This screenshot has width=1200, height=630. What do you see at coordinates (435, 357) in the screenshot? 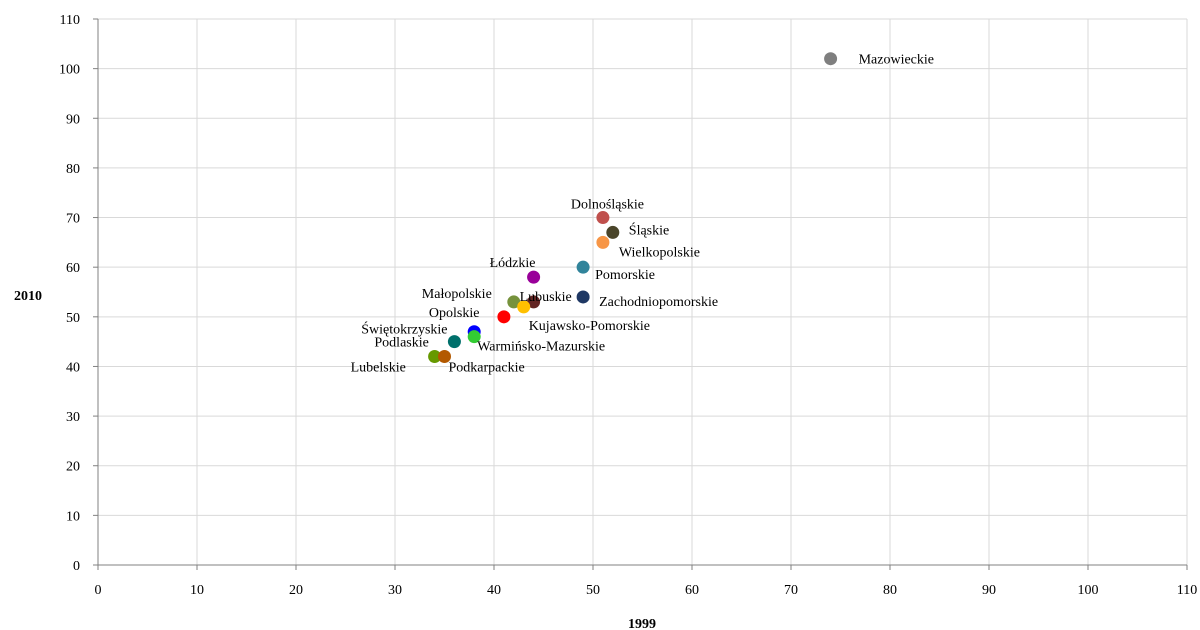
I see `point-lubelskie` at bounding box center [435, 357].